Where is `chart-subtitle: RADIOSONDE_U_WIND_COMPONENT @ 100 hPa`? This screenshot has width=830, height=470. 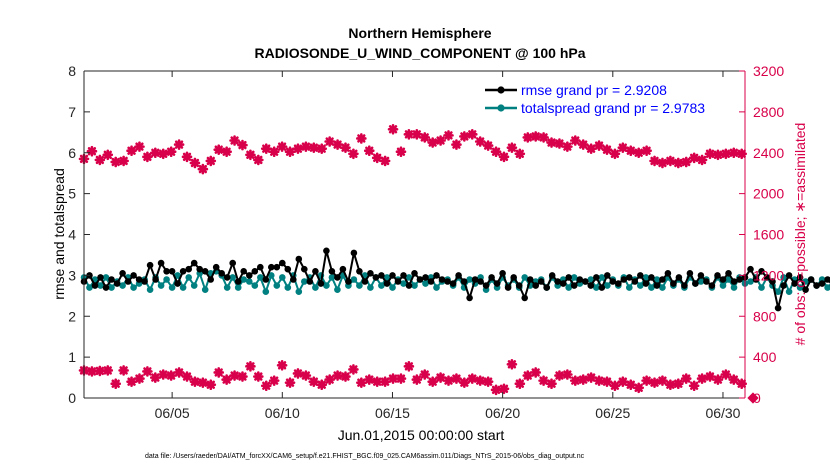 chart-subtitle: RADIOSONDE_U_WIND_COMPONENT @ 100 hPa is located at coordinates (419, 53).